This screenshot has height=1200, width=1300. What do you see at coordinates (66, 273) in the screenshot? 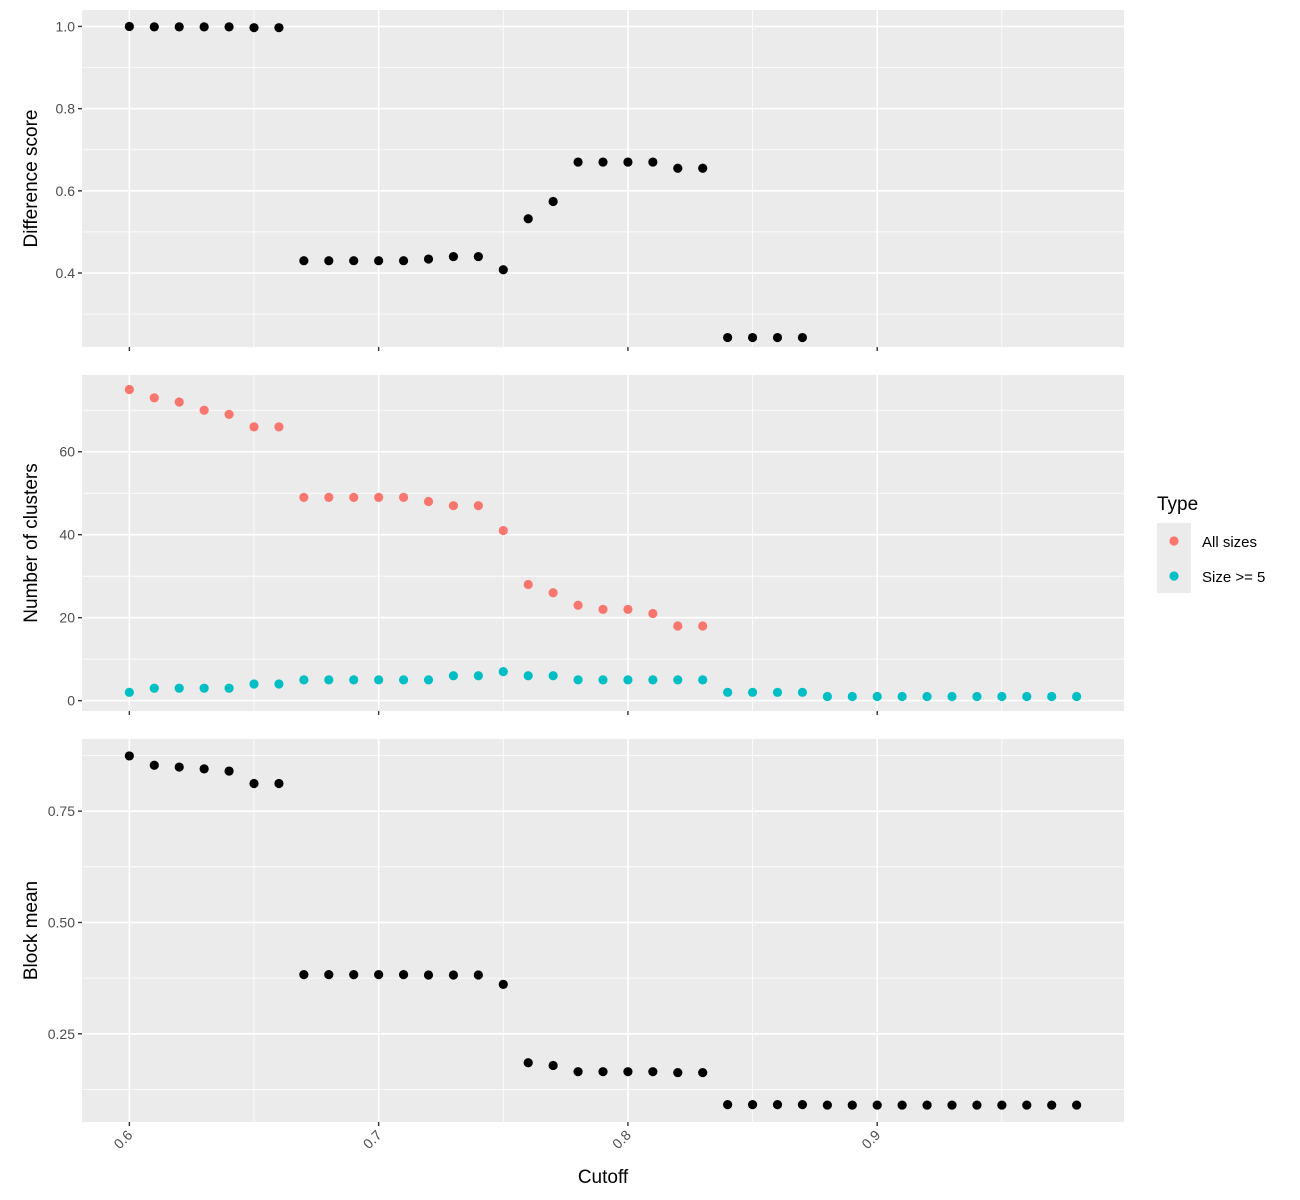
I see `y-tick-label: 0.4` at bounding box center [66, 273].